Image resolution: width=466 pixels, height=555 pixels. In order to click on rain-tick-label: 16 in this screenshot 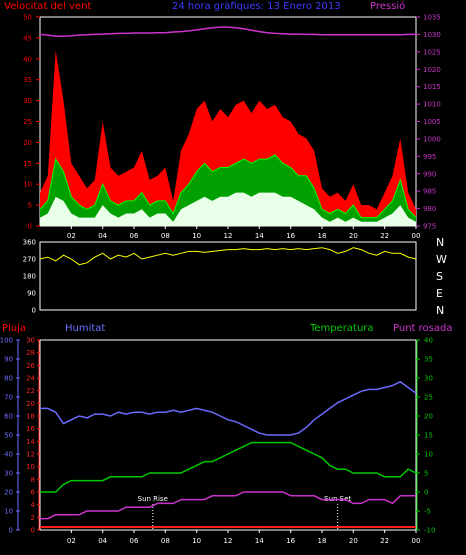, I will do `click(30, 429)`.